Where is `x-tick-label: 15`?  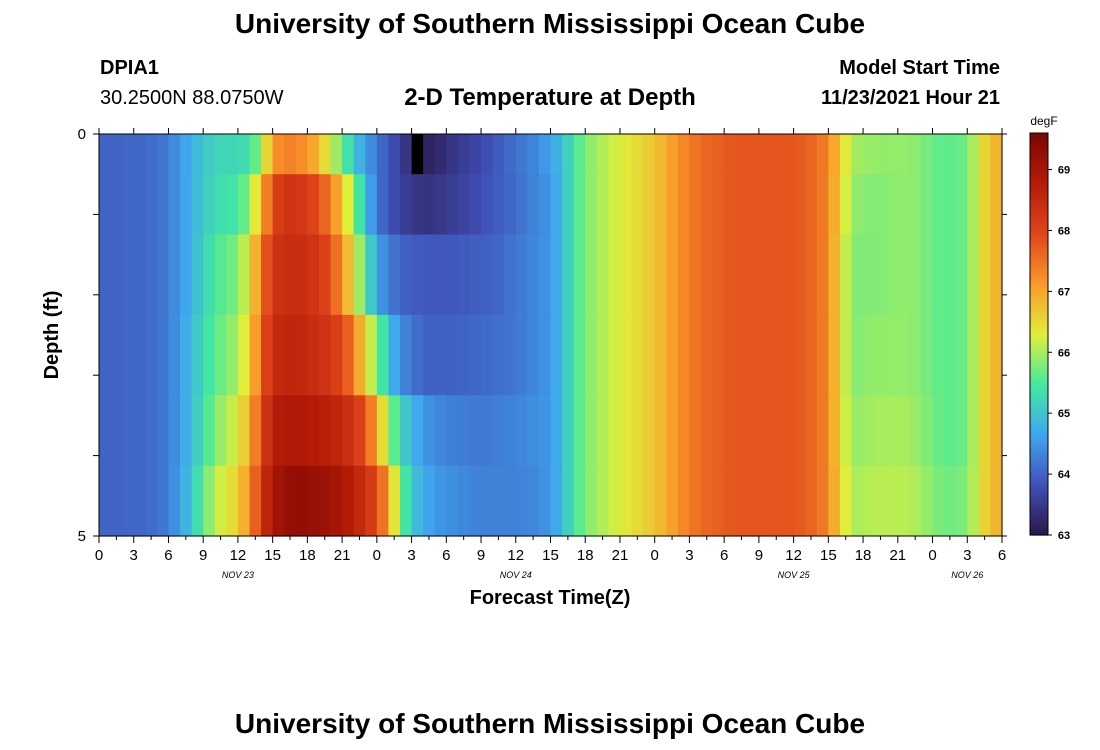 x-tick-label: 15 is located at coordinates (828, 555).